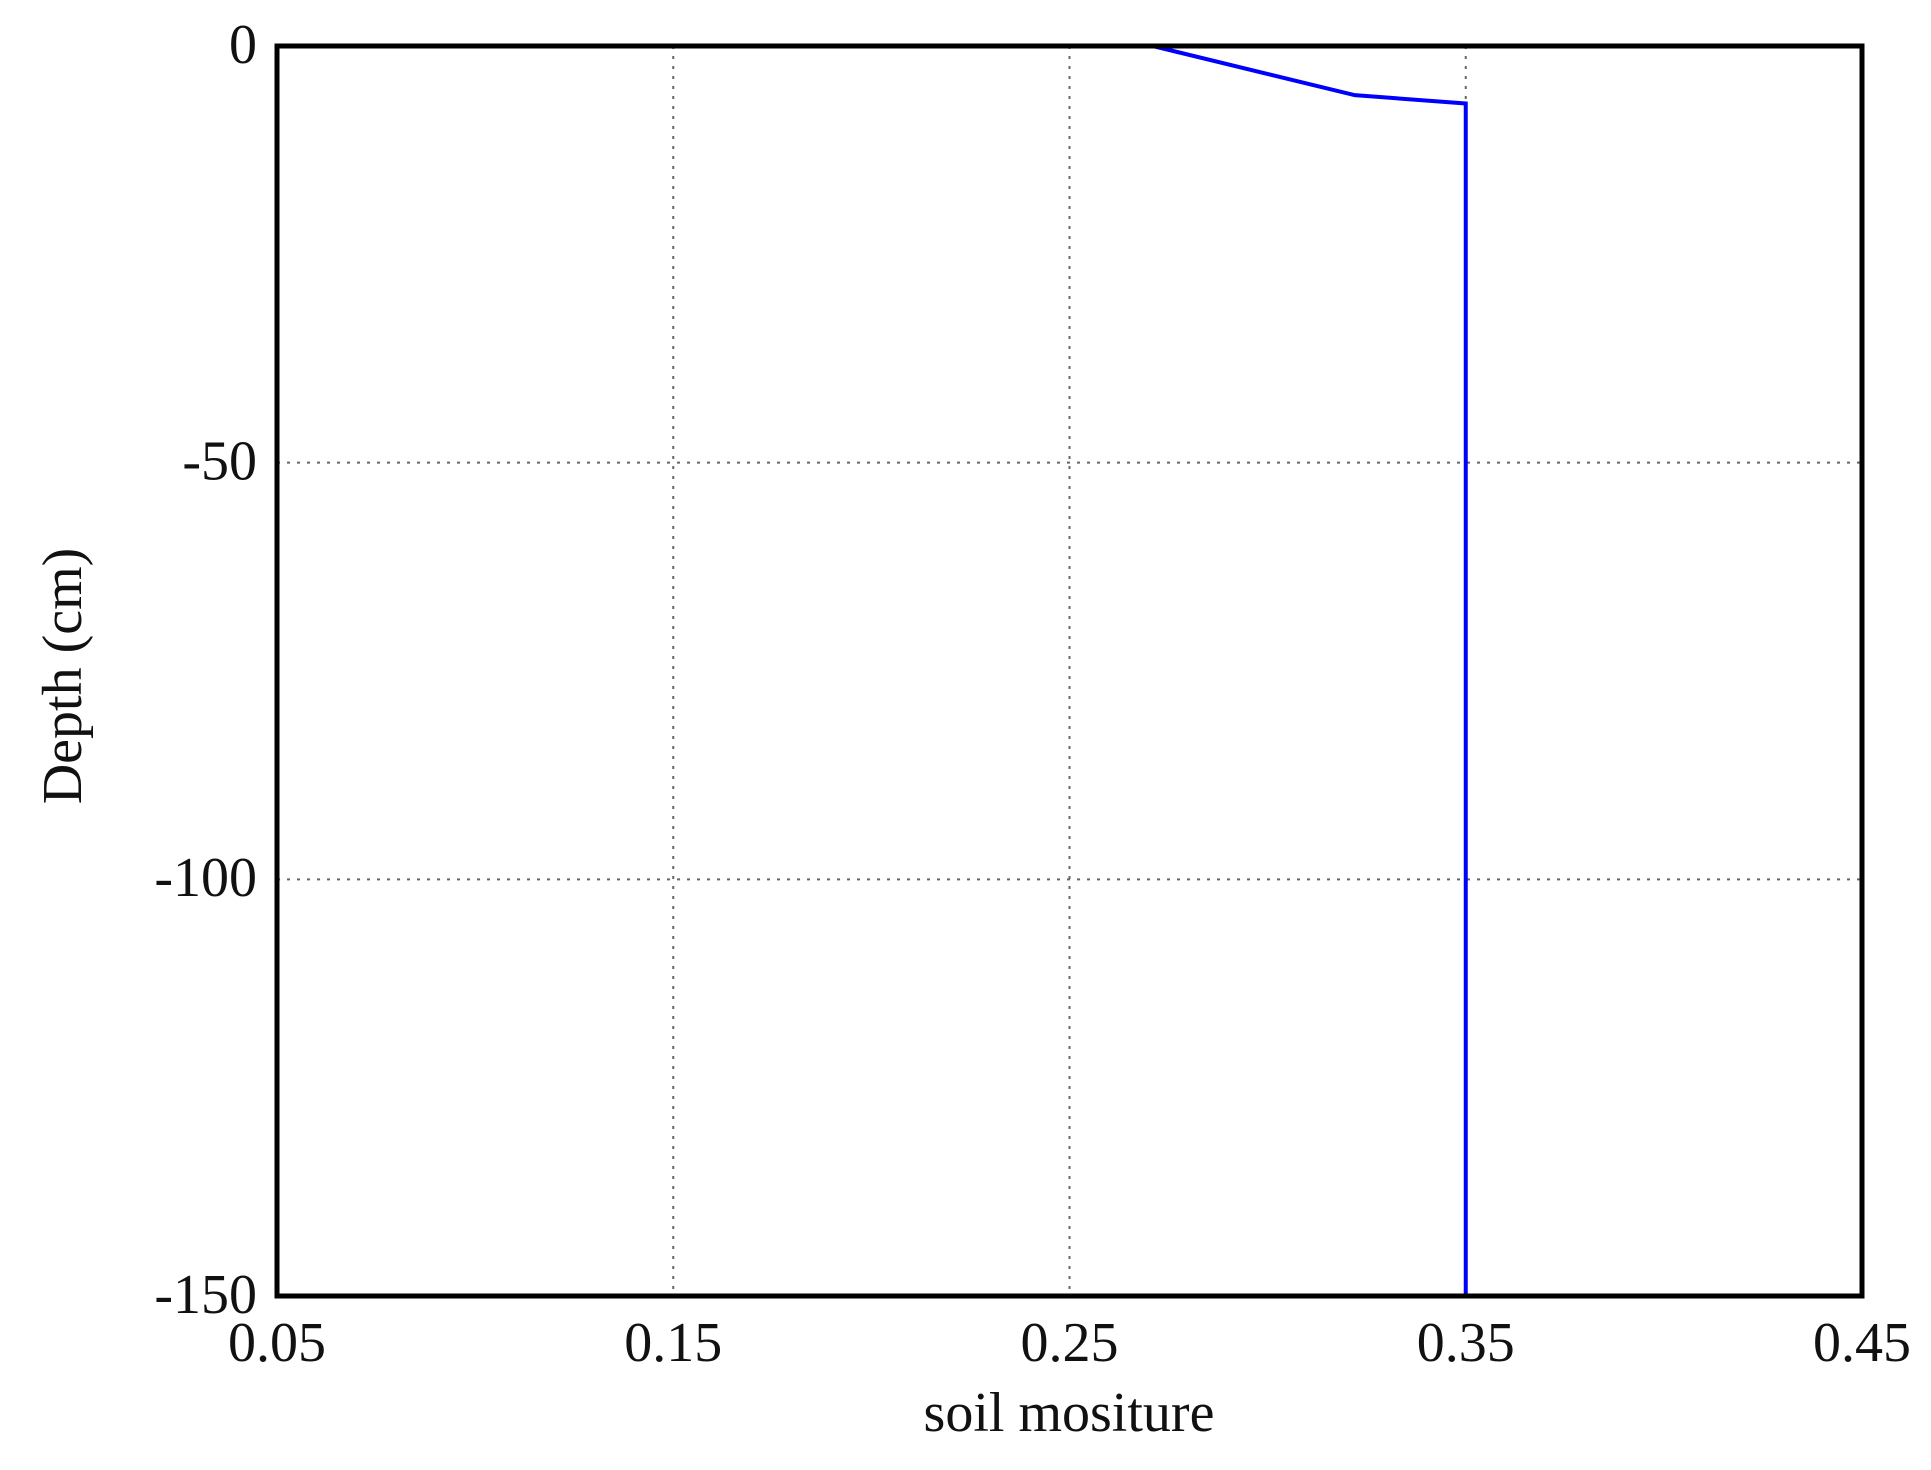  I want to click on y-tick-label: 0, so click(243, 45).